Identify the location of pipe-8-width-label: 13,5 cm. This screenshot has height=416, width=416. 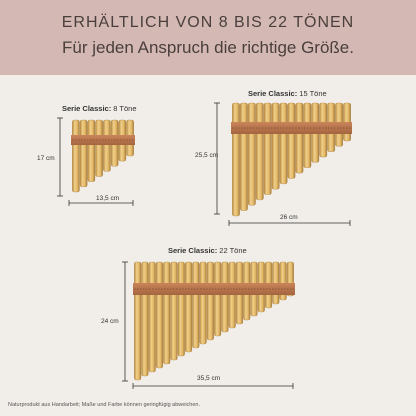
(108, 198).